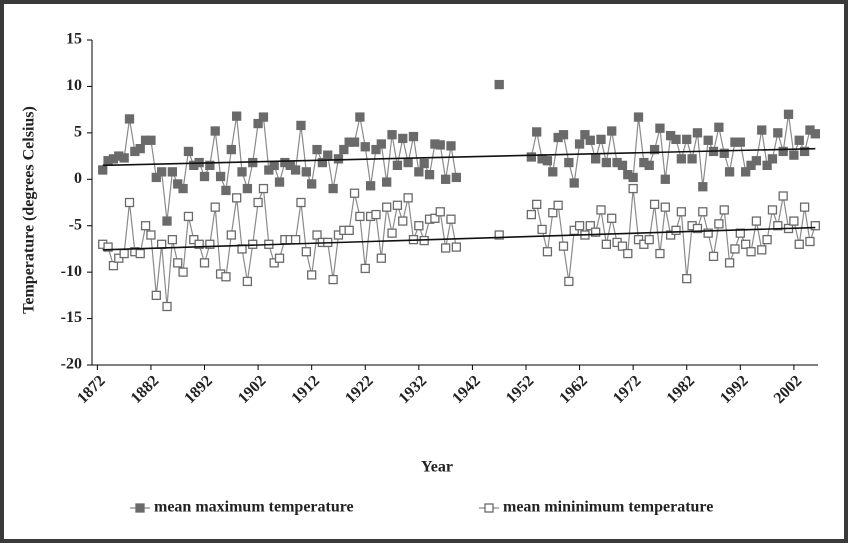 This screenshot has height=543, width=848. What do you see at coordinates (459, 238) in the screenshot?
I see `trend-line` at bounding box center [459, 238].